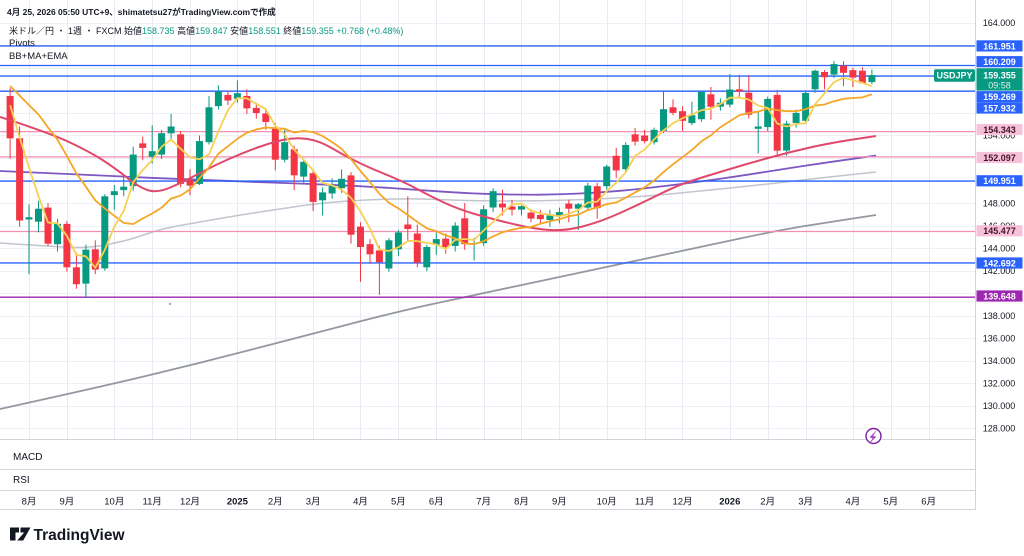 The width and height of the screenshot is (1024, 556). What do you see at coordinates (999, 263) in the screenshot?
I see `svg-text: 142.692` at bounding box center [999, 263].